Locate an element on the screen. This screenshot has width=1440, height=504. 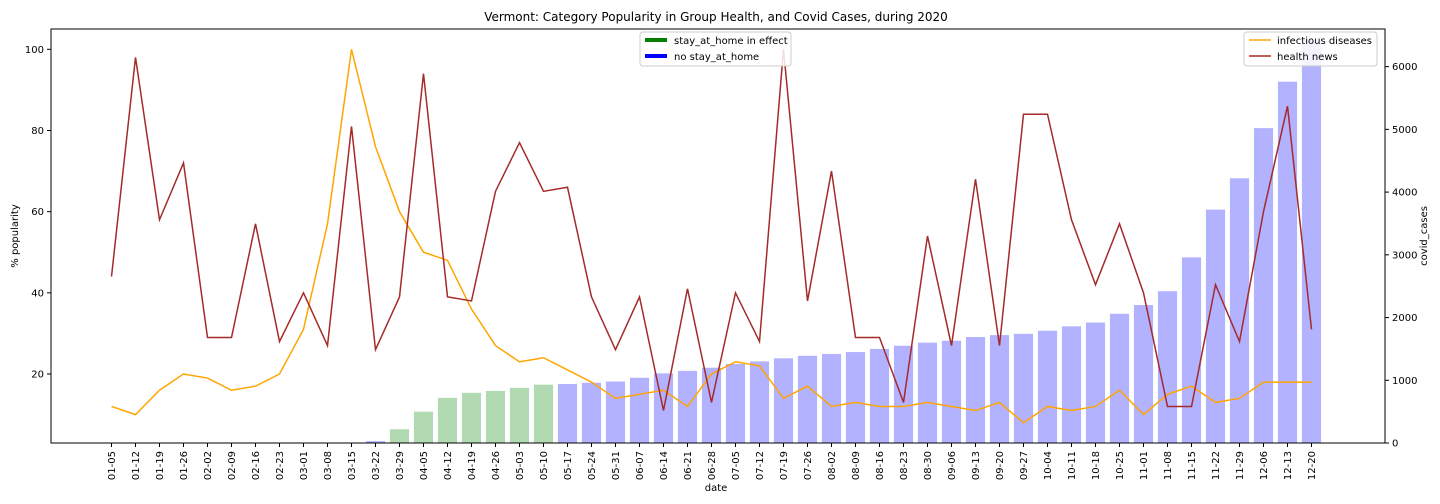
x-tick-label: 01-26 is located at coordinates (184, 465).